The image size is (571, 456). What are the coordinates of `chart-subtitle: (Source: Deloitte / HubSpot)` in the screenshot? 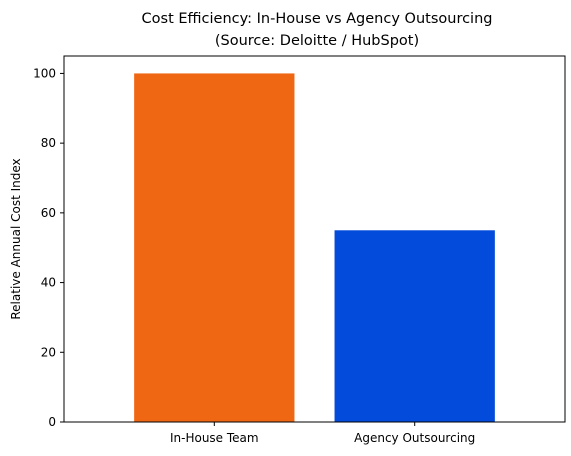 It's located at (317, 41).